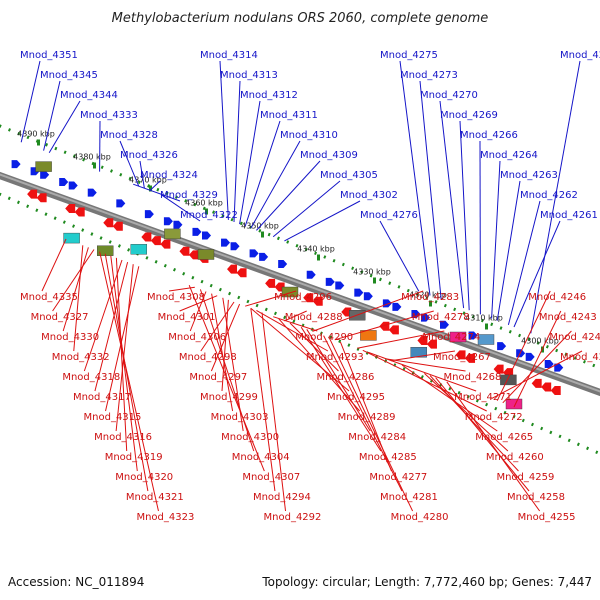 The width and height of the screenshot is (600, 600). Describe the element at coordinates (123, 437) in the screenshot. I see `gene-label: Mnod_4316` at that location.